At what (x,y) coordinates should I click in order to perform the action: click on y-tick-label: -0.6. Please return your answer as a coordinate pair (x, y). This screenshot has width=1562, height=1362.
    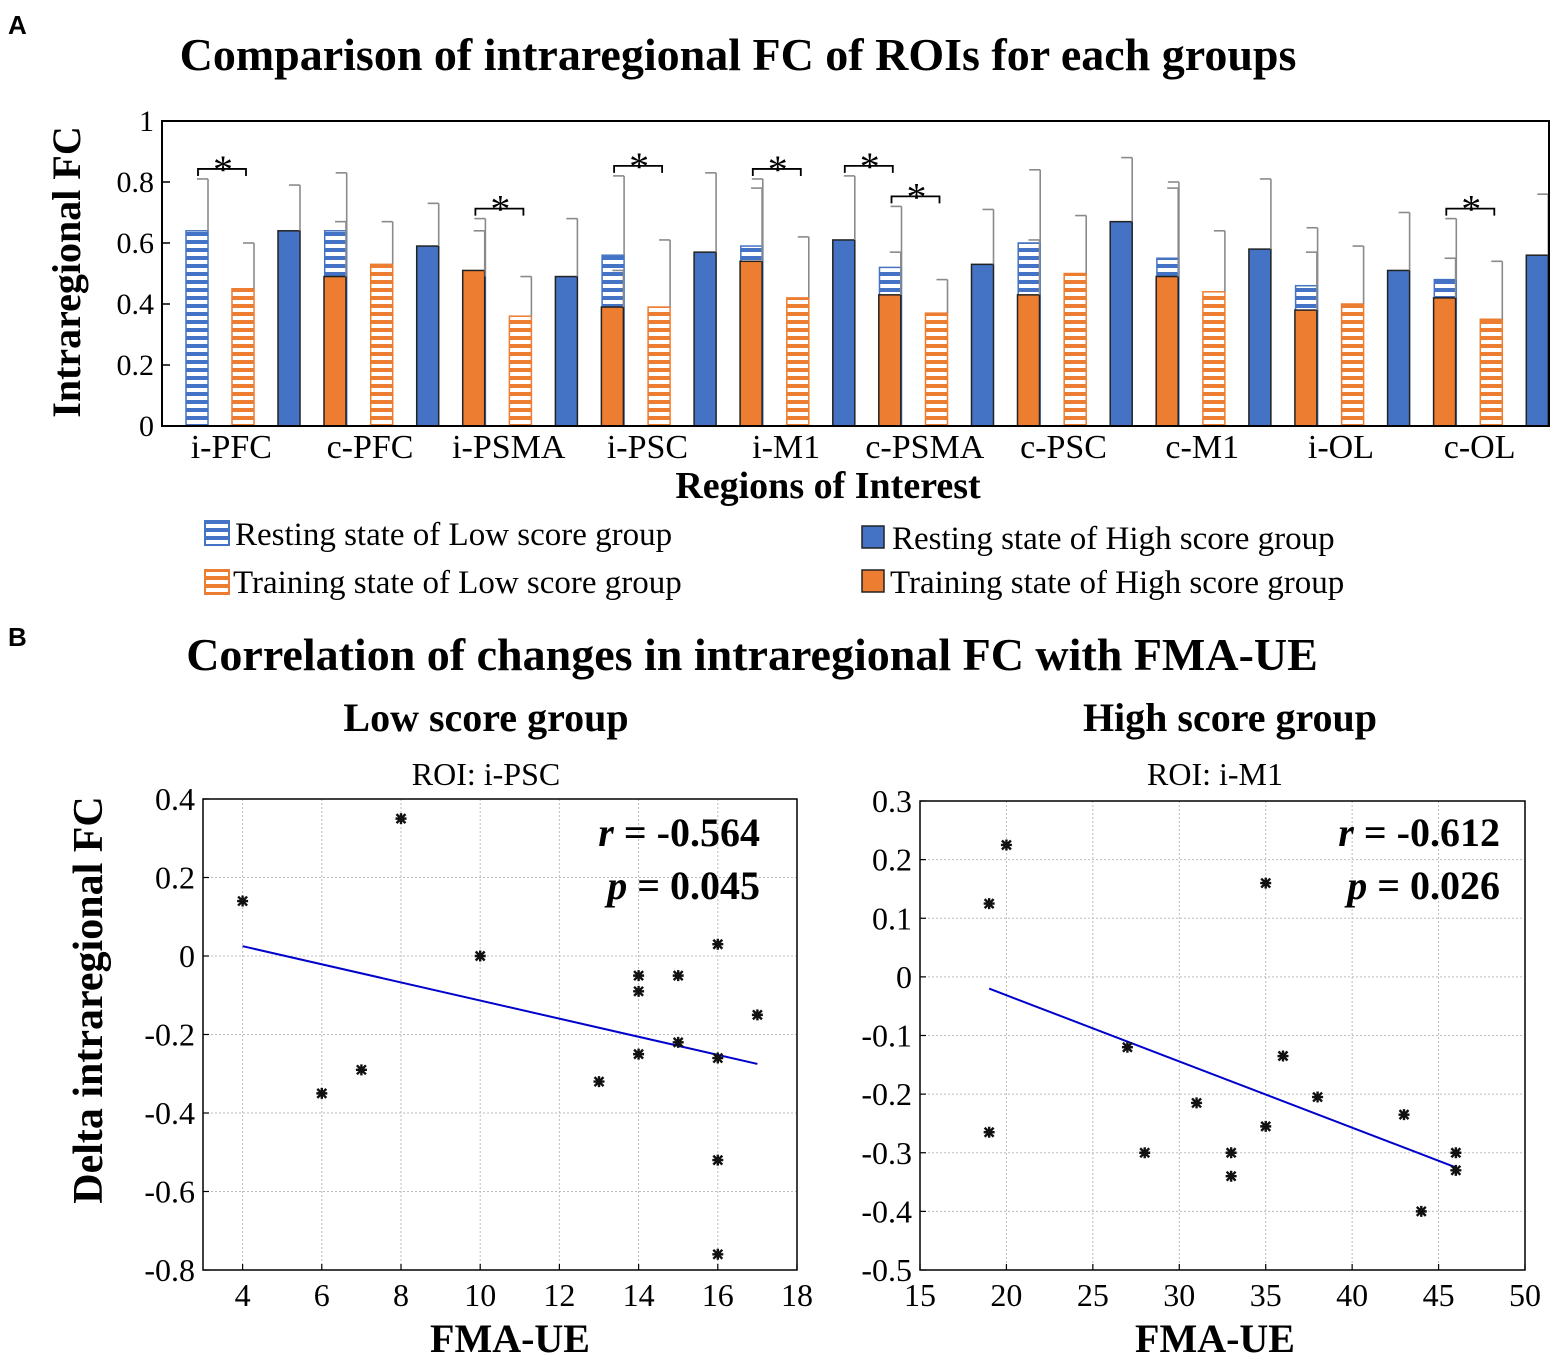
    Looking at the image, I should click on (169, 1192).